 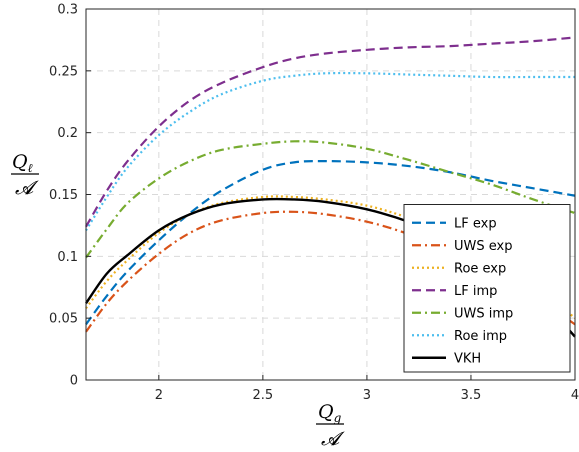 I want to click on x-tick-label-3: 3.5, so click(x=471, y=395).